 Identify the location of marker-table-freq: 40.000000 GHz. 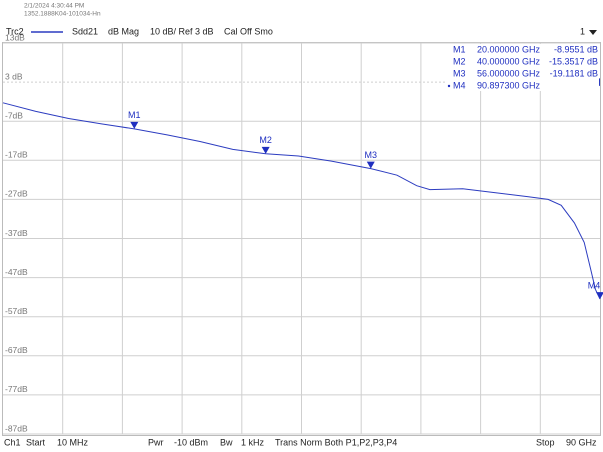
(509, 61).